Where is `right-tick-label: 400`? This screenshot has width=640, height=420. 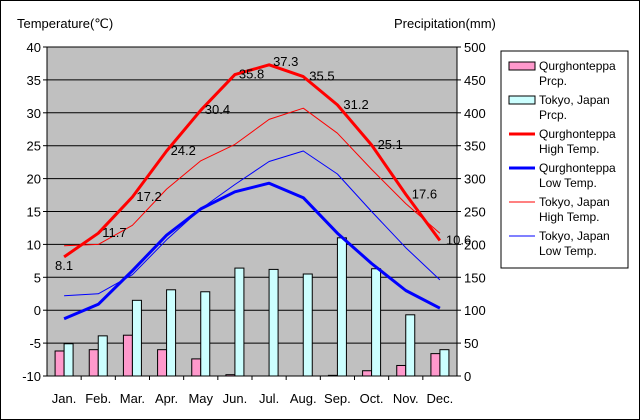 right-tick-label: 400 is located at coordinates (475, 113).